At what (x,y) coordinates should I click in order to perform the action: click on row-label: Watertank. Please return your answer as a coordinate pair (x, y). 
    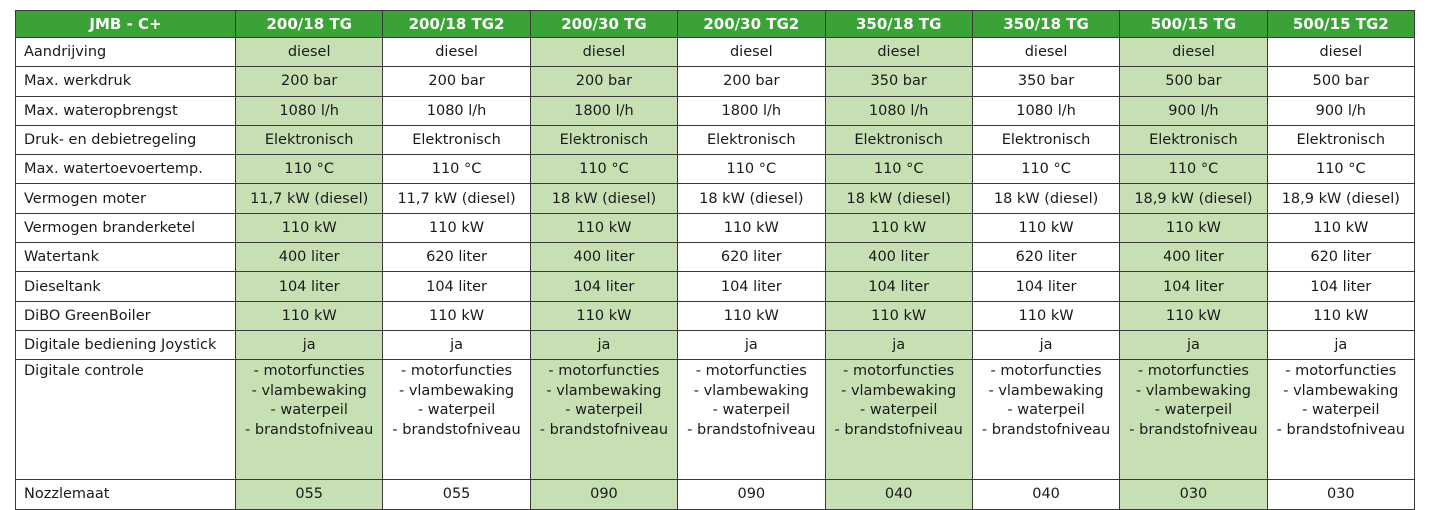
    Looking at the image, I should click on (125, 257).